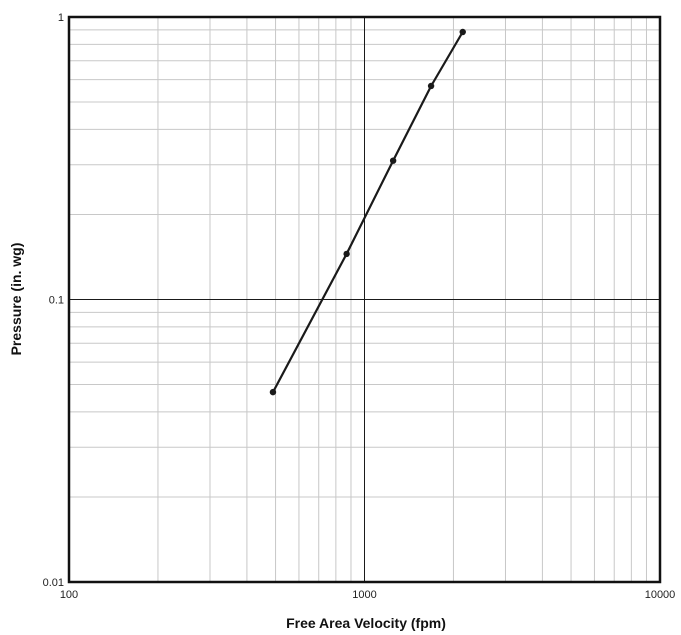 The width and height of the screenshot is (681, 635). What do you see at coordinates (364, 595) in the screenshot?
I see `x-tick-label: 1000` at bounding box center [364, 595].